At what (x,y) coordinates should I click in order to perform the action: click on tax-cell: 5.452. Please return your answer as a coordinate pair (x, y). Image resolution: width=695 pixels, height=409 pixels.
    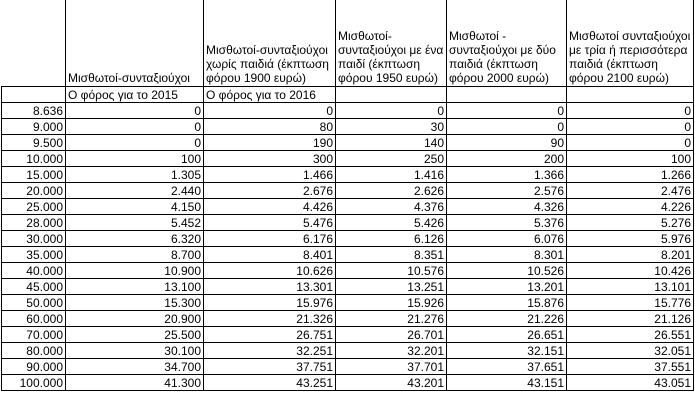
    Looking at the image, I should click on (134, 222).